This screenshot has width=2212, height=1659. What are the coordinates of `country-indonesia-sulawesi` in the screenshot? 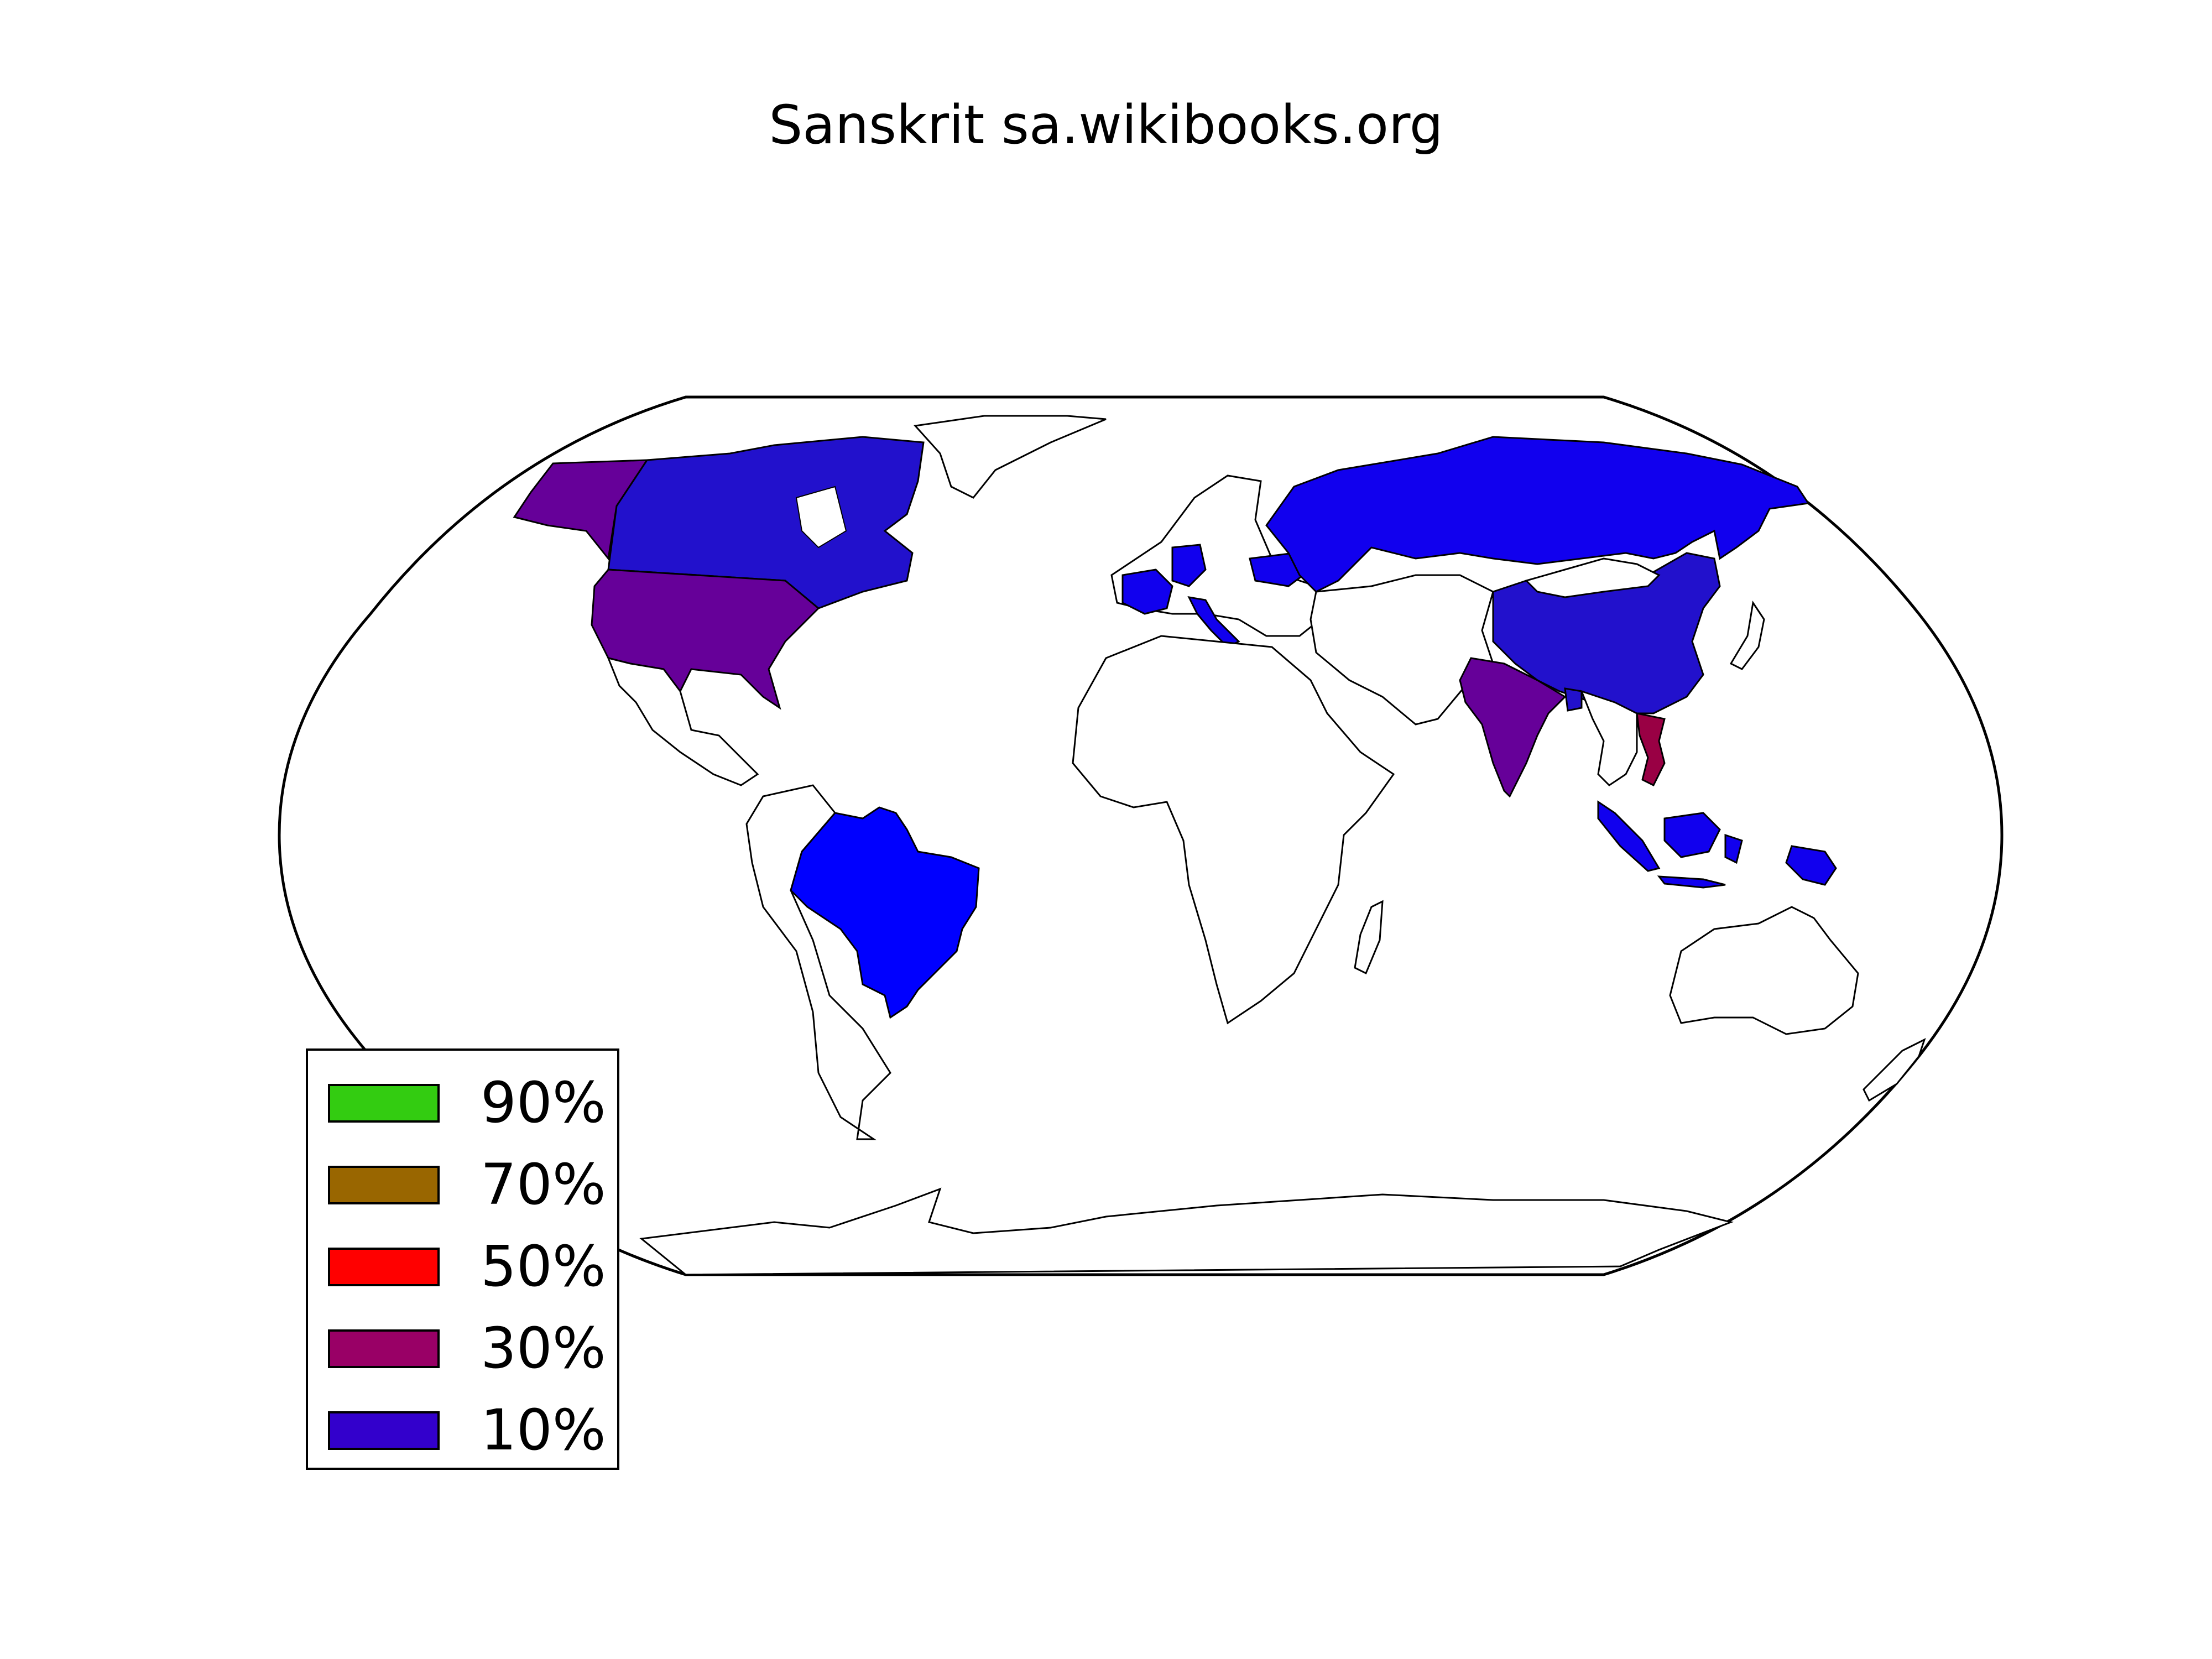 It's located at (1734, 849).